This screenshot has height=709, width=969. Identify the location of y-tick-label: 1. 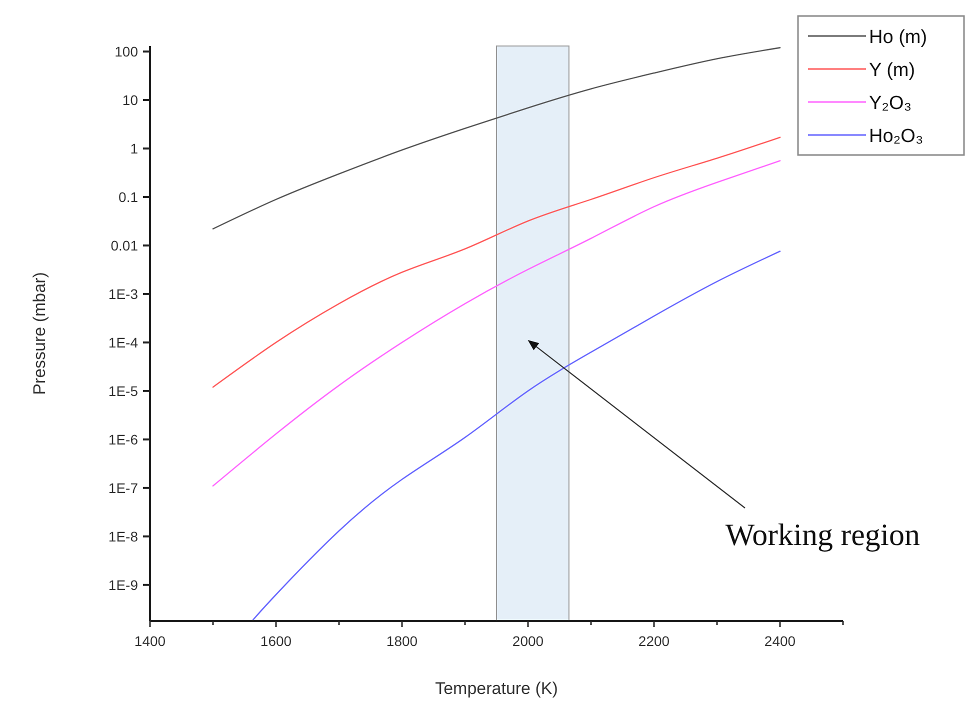
(134, 148).